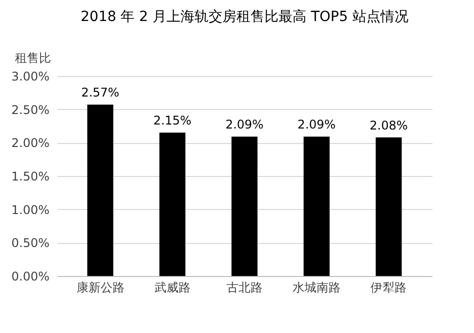 The width and height of the screenshot is (474, 333). What do you see at coordinates (172, 287) in the screenshot?
I see `x-tick-label: 武威路` at bounding box center [172, 287].